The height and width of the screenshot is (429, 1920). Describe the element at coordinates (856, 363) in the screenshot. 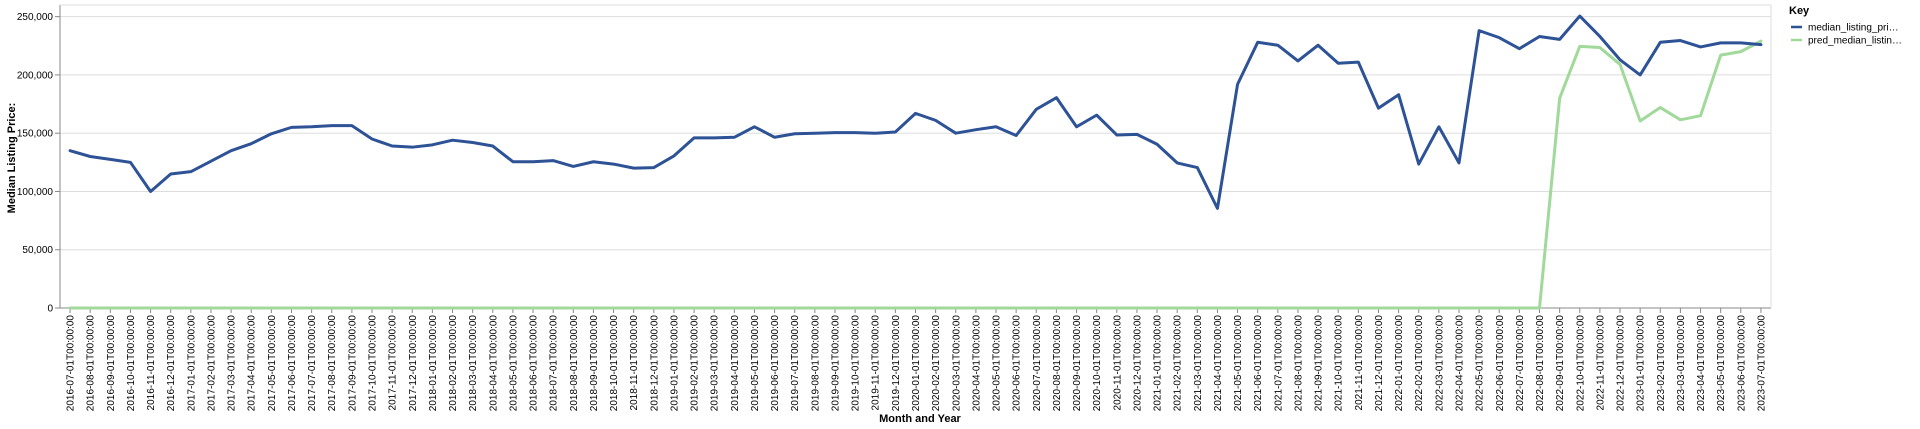

I see `x-tick-label: 2019-10-01T00:00:00` at that location.